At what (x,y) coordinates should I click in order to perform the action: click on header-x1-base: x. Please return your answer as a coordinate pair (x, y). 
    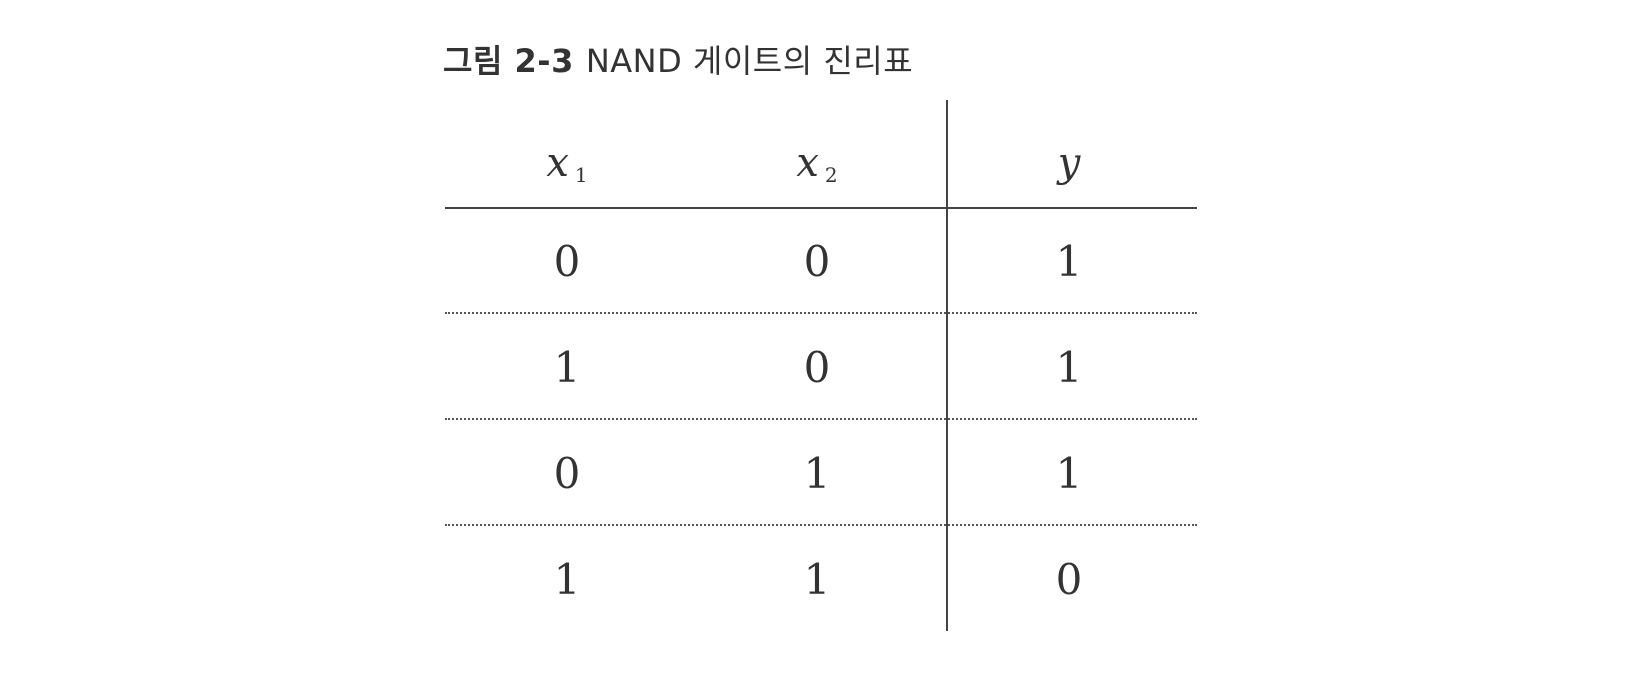
    Looking at the image, I should click on (557, 163).